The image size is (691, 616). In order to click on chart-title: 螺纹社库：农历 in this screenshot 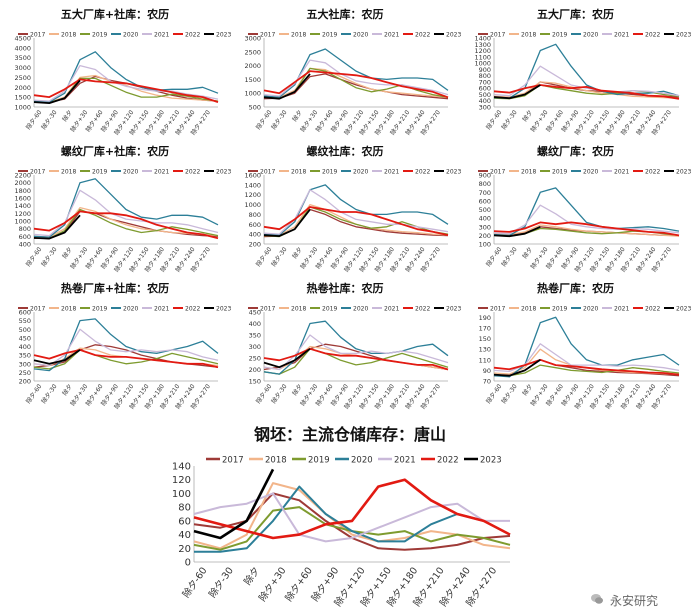, I will do `click(345, 151)`.